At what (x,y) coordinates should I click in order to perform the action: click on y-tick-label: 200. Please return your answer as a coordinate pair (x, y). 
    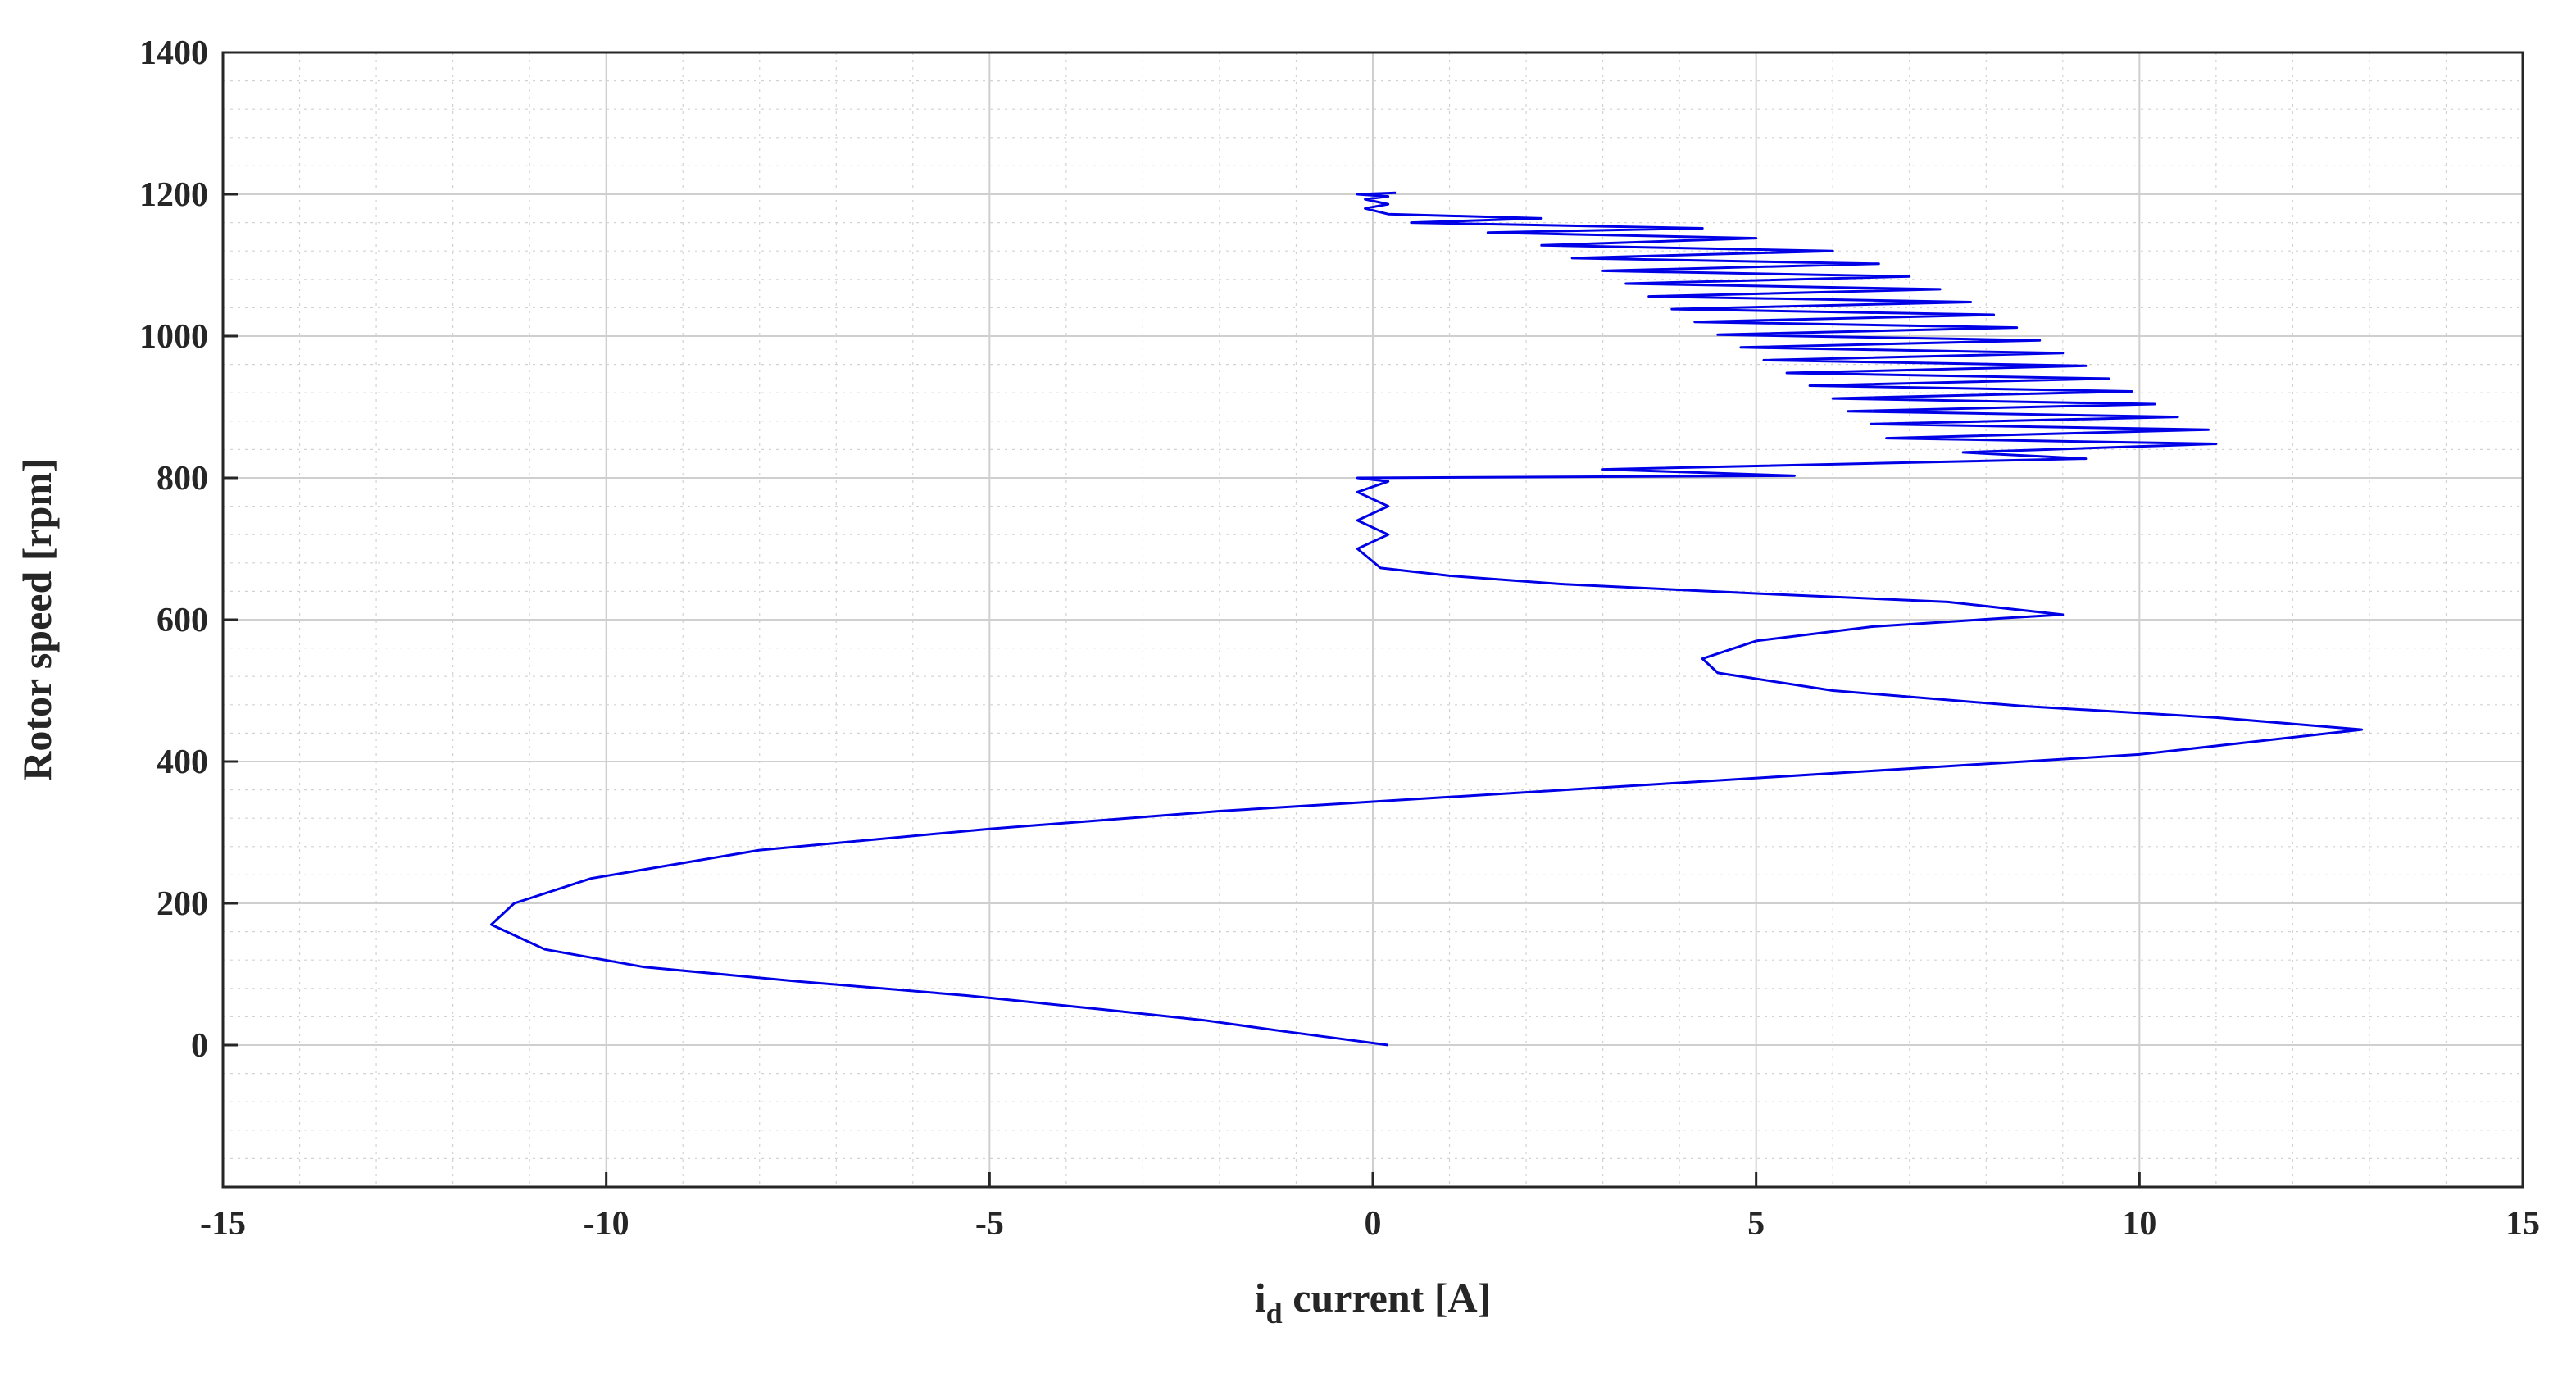
    Looking at the image, I should click on (182, 904).